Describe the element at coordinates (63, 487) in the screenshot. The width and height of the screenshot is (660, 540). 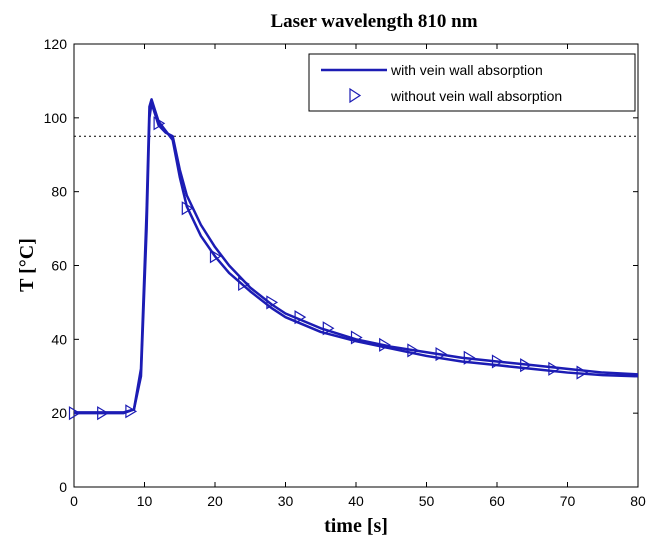
I see `y-tick-label: 0` at that location.